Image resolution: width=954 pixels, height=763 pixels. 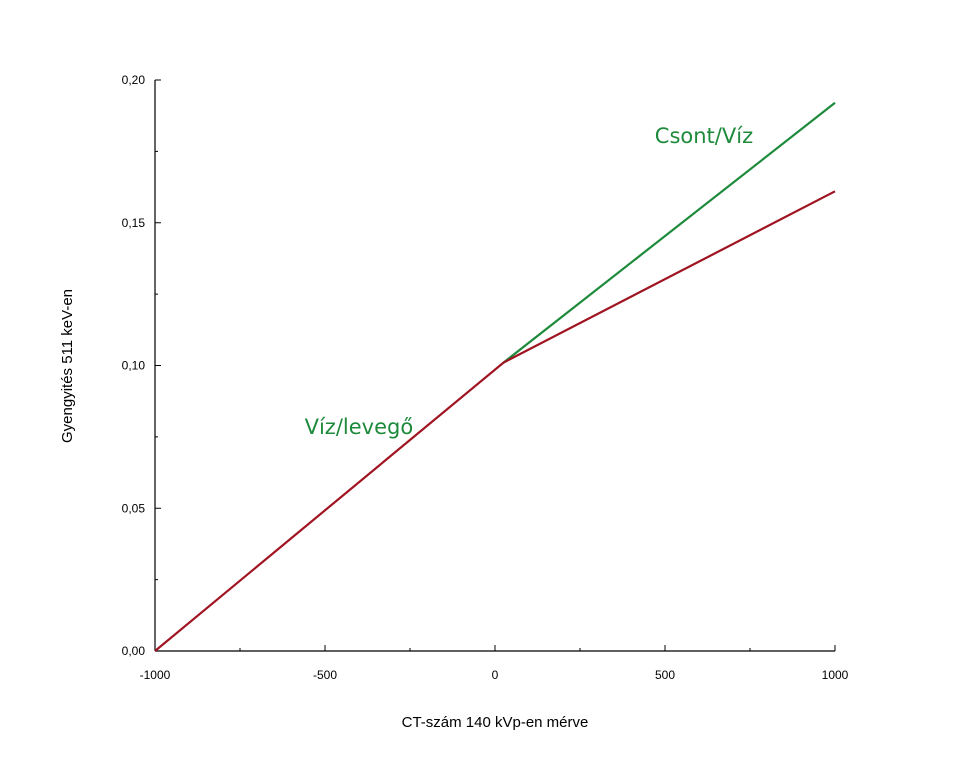 I want to click on annotation-label-2: Víz/levegő, so click(x=359, y=427).